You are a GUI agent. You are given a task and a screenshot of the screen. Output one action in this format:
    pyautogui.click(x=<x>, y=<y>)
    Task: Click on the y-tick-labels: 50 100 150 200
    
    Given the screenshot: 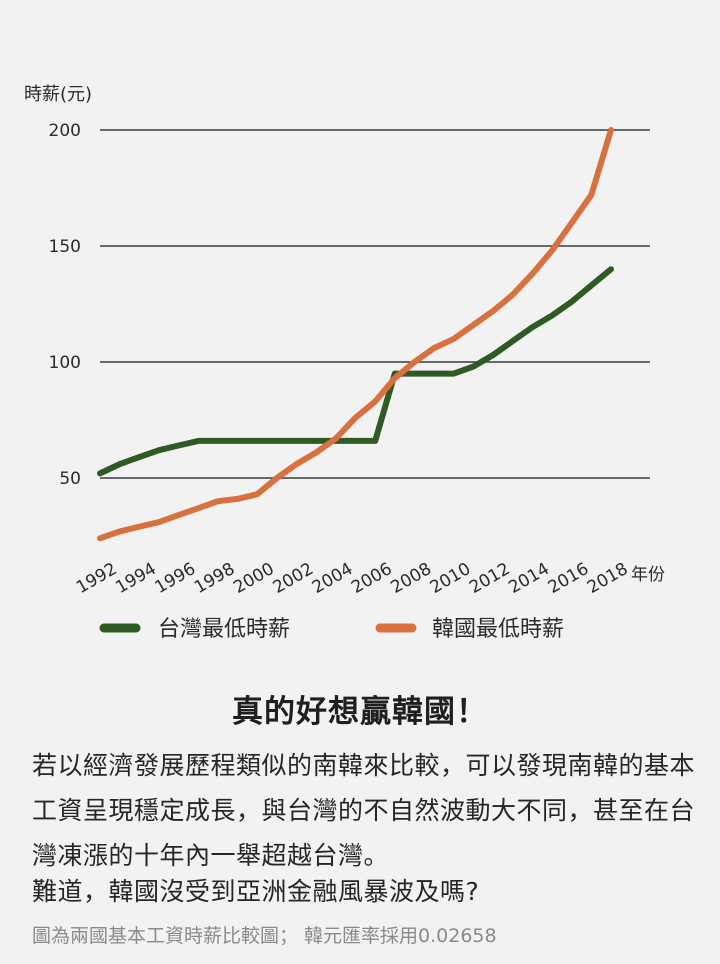 What is the action you would take?
    pyautogui.click(x=65, y=305)
    